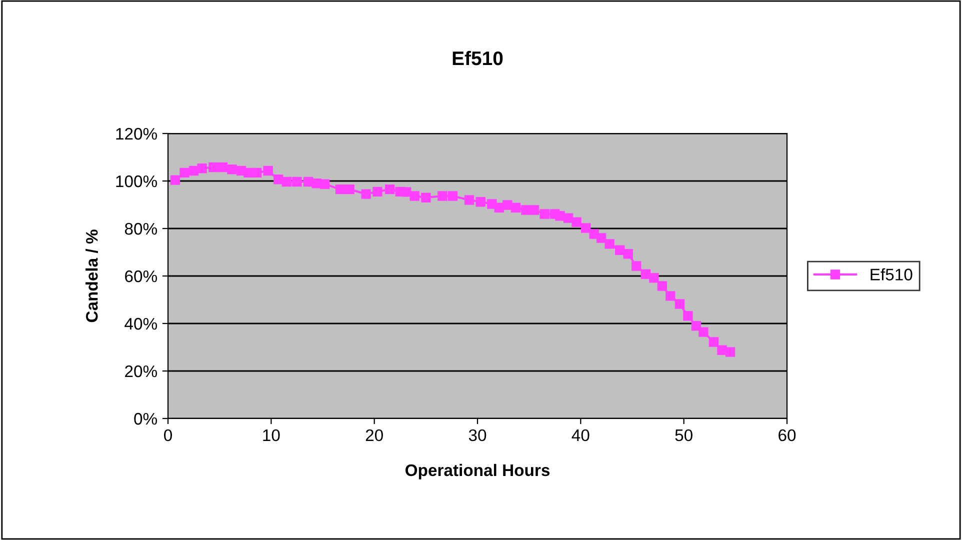 Image resolution: width=962 pixels, height=540 pixels. Describe the element at coordinates (271, 435) in the screenshot. I see `x-tick-label: 10` at that location.